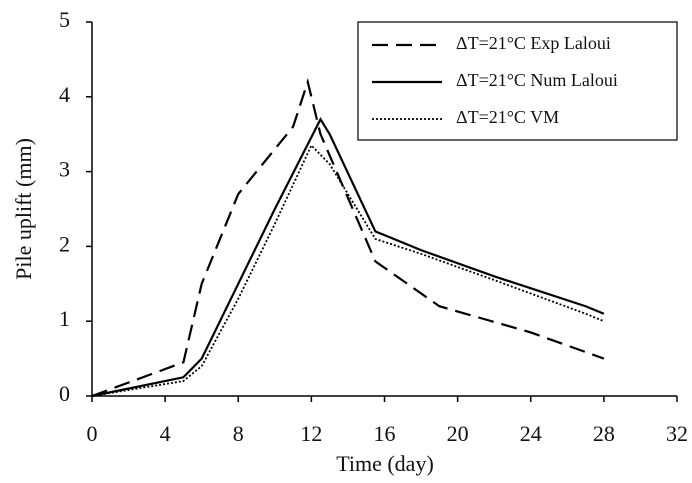 Image resolution: width=692 pixels, height=483 pixels. Describe the element at coordinates (507, 117) in the screenshot. I see `legend-label: ΔT=21°C VM` at that location.